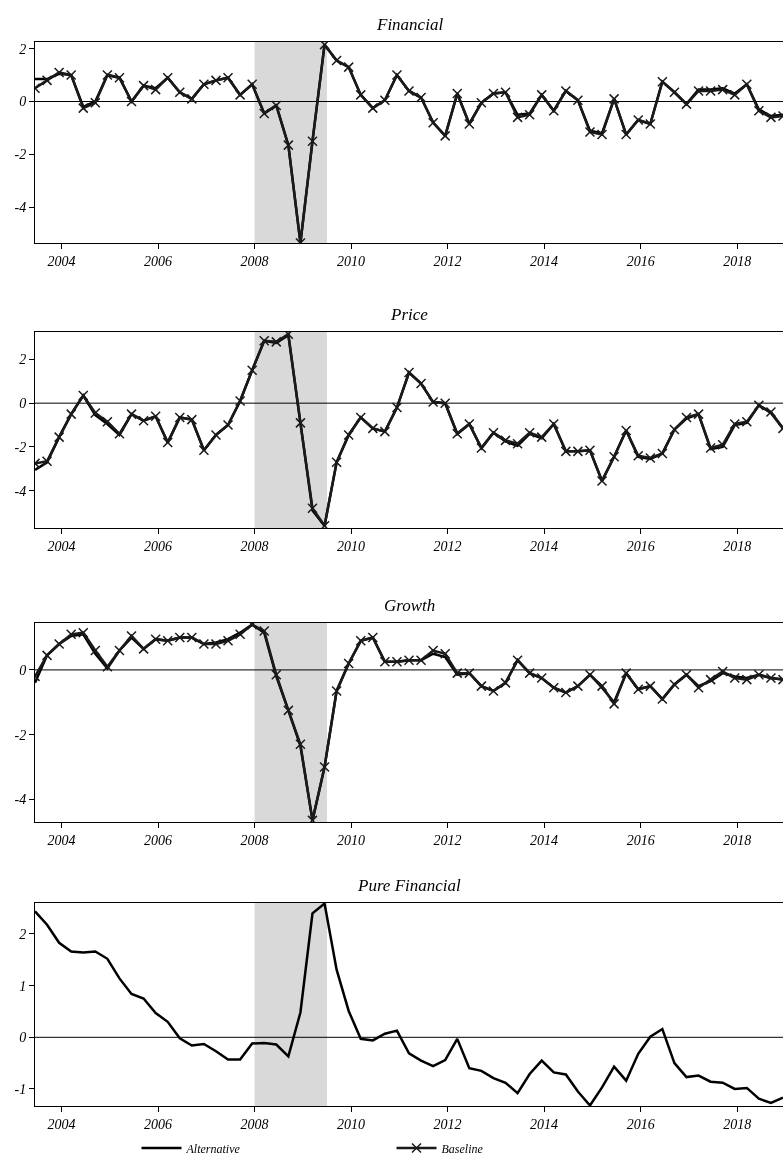 The height and width of the screenshot is (1175, 783). What do you see at coordinates (410, 605) in the screenshot?
I see `chart-title: Growth` at bounding box center [410, 605].